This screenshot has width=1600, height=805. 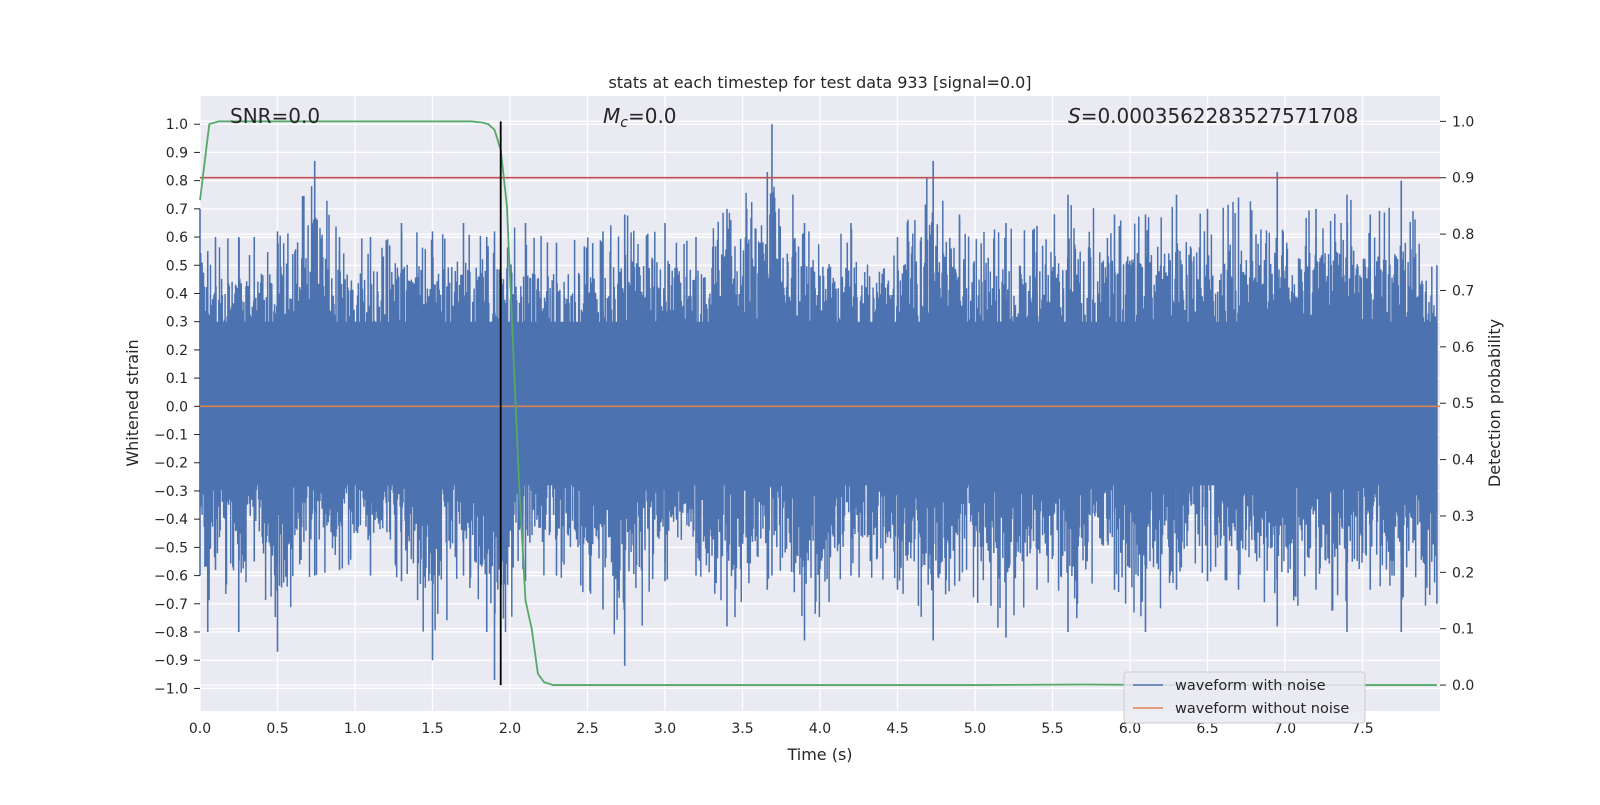 I want to click on legend-label-noise: waveform with noise, so click(x=1250, y=686).